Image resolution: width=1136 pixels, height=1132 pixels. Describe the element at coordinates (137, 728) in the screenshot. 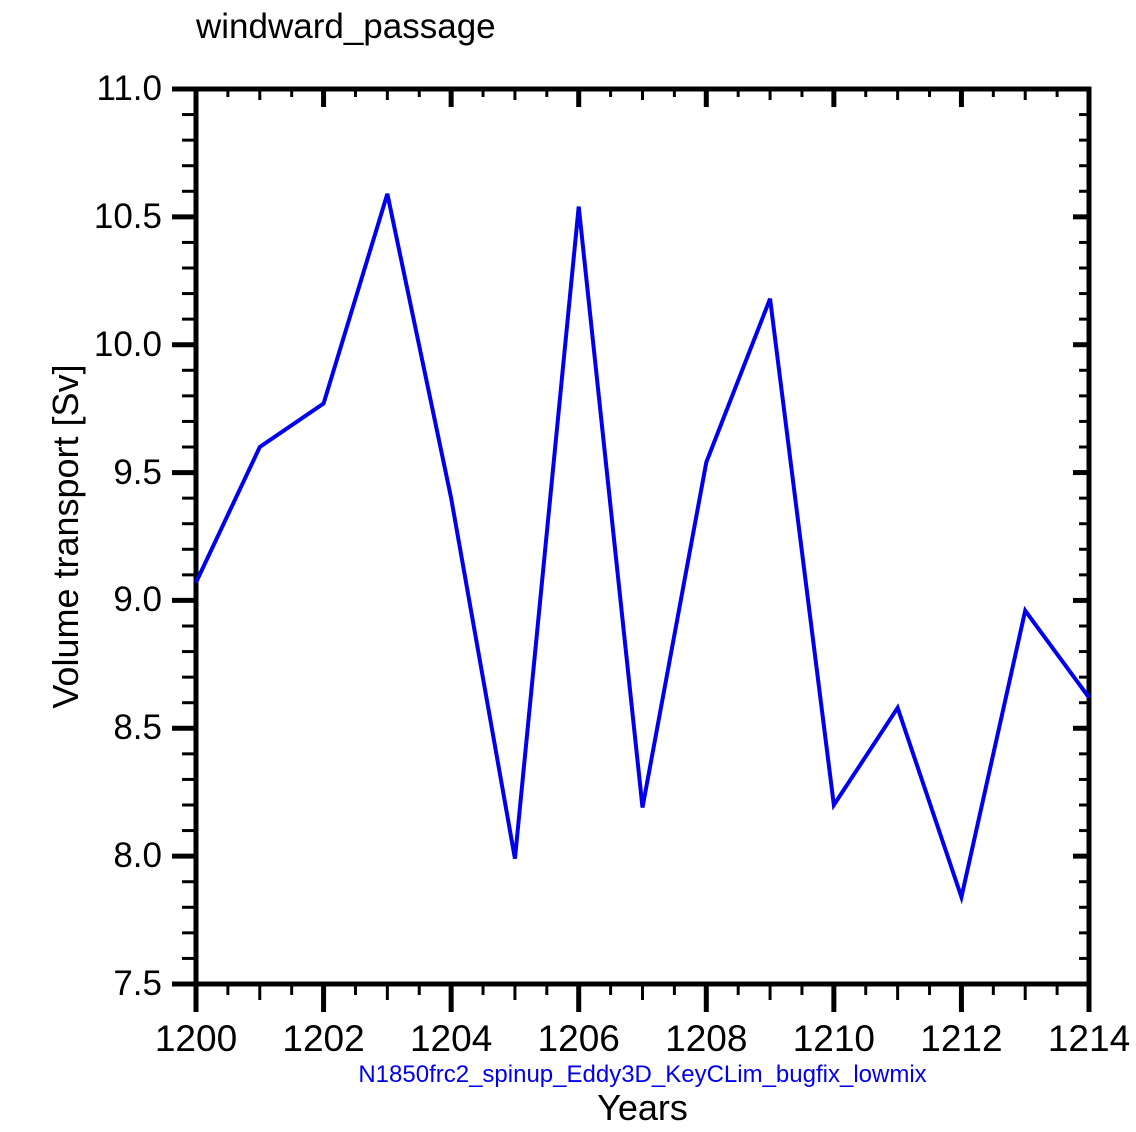

I see `y-tick-label: 8.5` at that location.